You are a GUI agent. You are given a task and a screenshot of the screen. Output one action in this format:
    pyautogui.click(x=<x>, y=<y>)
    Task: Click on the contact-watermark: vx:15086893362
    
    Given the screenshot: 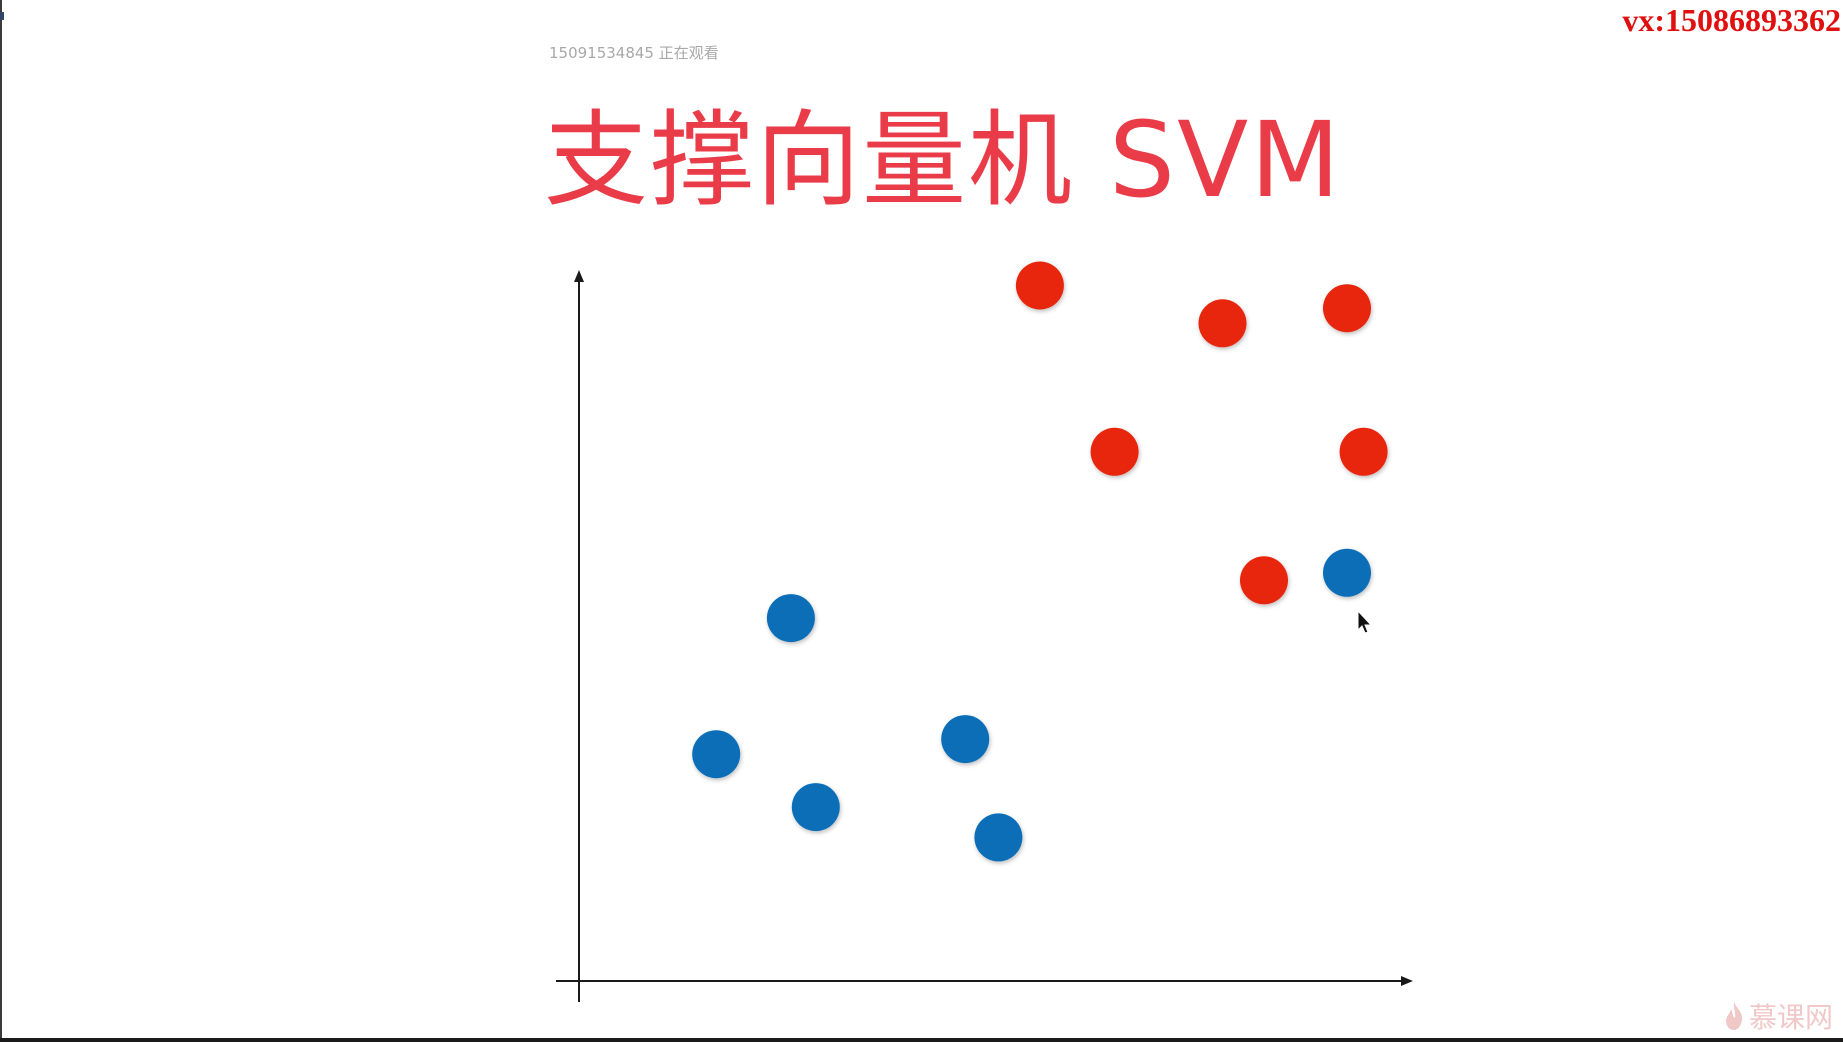 What is the action you would take?
    pyautogui.click(x=1731, y=20)
    